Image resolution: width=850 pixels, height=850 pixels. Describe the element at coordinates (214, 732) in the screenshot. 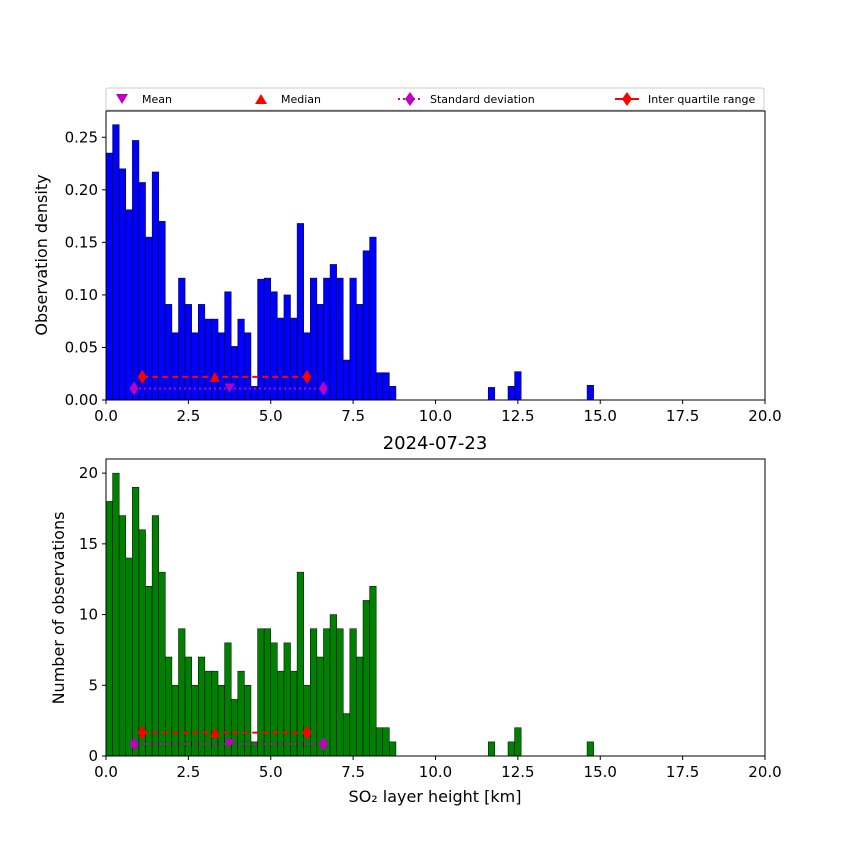

I see `count-median-marker` at that location.